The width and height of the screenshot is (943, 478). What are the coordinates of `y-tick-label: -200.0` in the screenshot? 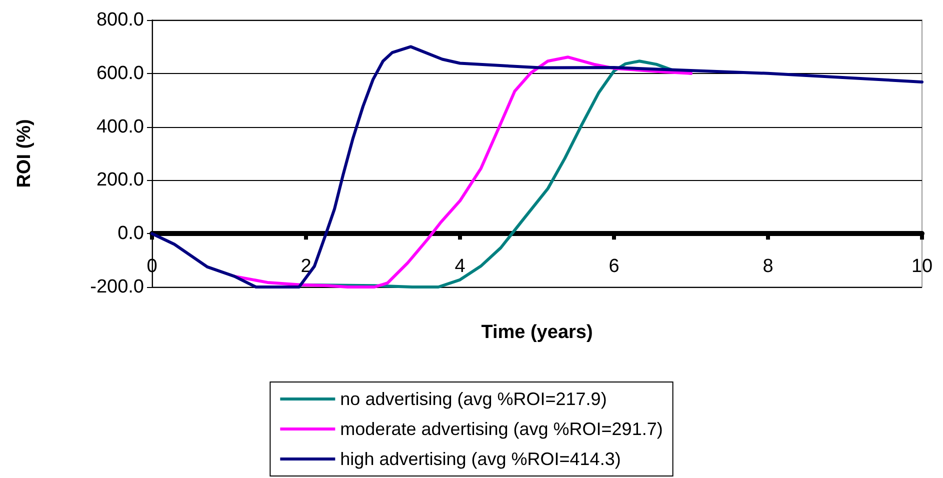 It's located at (117, 287).